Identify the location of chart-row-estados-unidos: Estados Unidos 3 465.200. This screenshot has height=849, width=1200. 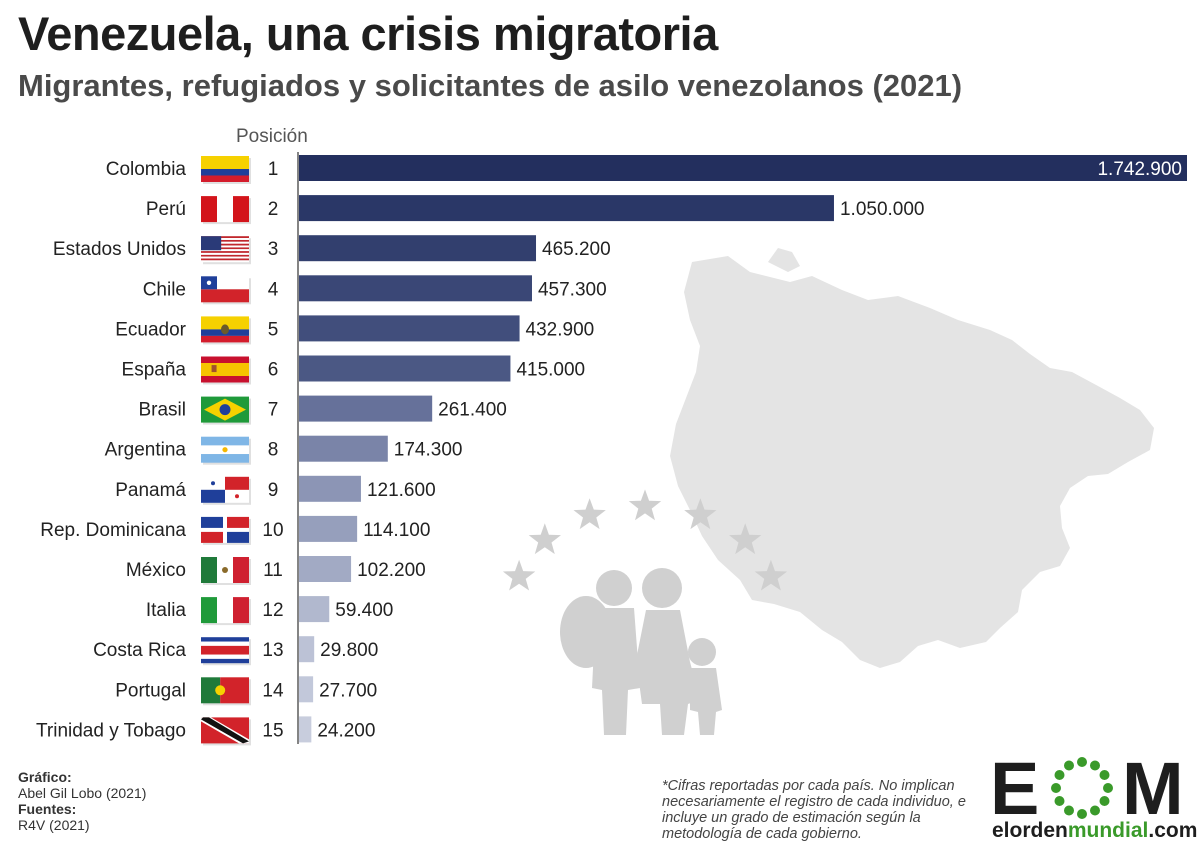
(332, 250).